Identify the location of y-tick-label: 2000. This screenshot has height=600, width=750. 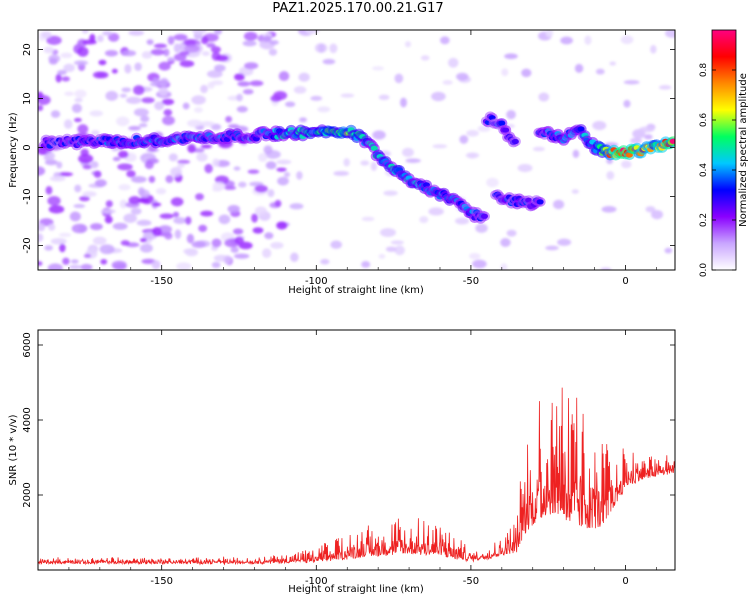
(27, 494).